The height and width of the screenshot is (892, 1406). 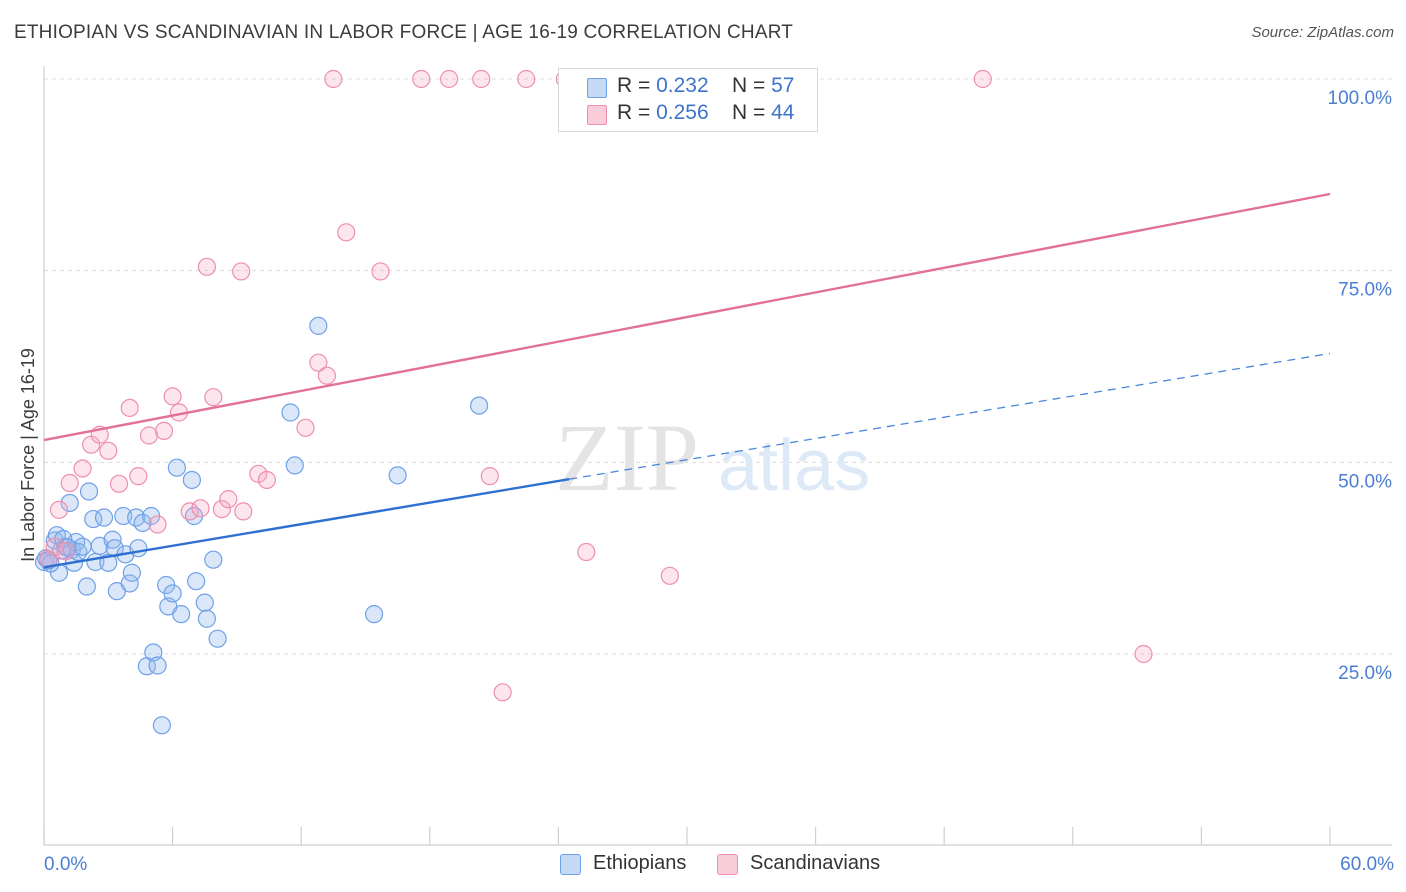 I want to click on trendline-ethiopians-extrapolated, so click(x=950, y=416).